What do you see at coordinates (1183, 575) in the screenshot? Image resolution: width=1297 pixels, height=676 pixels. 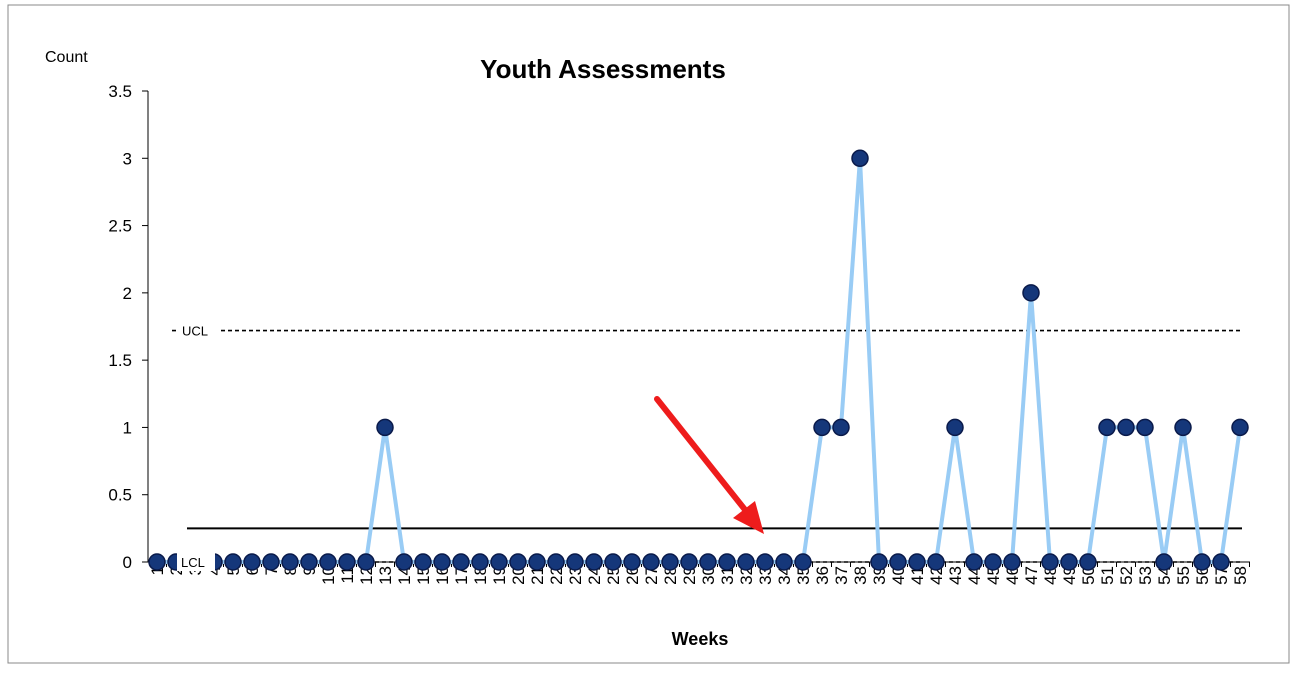 I see `x-tick-label: 55` at bounding box center [1183, 575].